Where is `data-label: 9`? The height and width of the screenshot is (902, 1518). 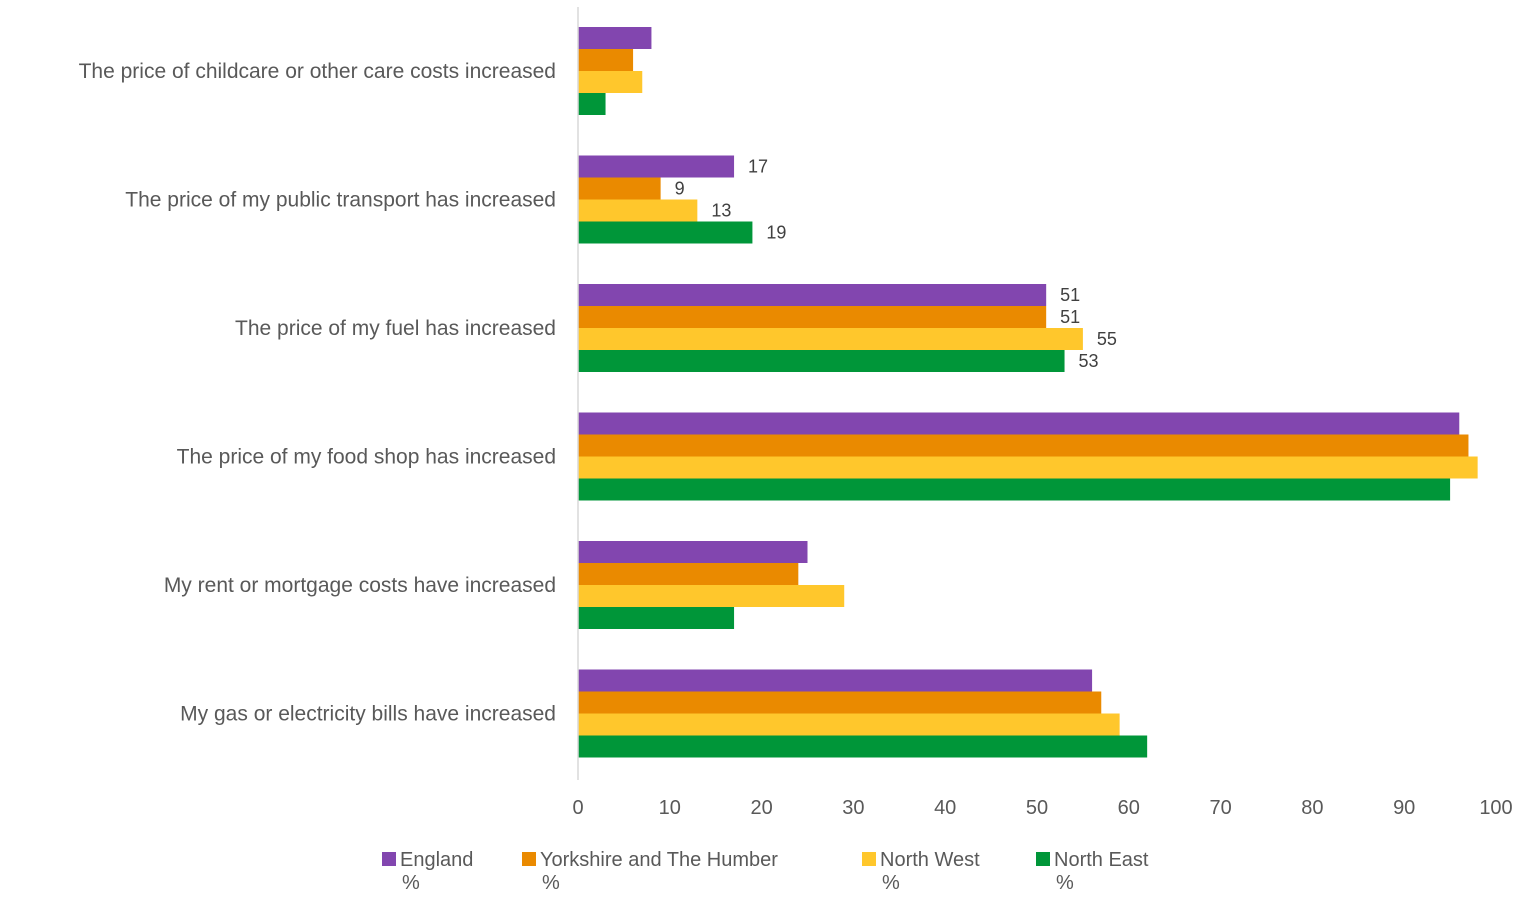
data-label: 9 is located at coordinates (680, 189).